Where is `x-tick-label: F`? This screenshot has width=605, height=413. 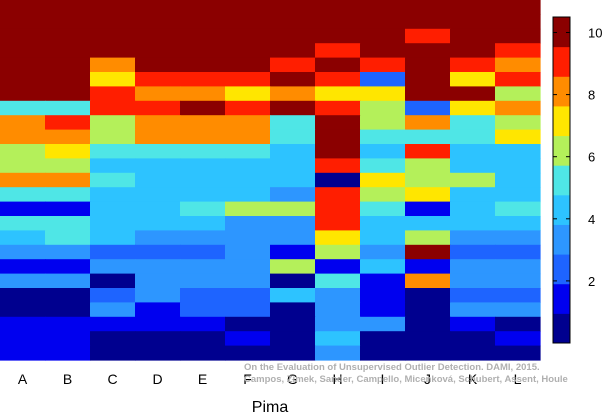
x-tick-label: F is located at coordinates (247, 379).